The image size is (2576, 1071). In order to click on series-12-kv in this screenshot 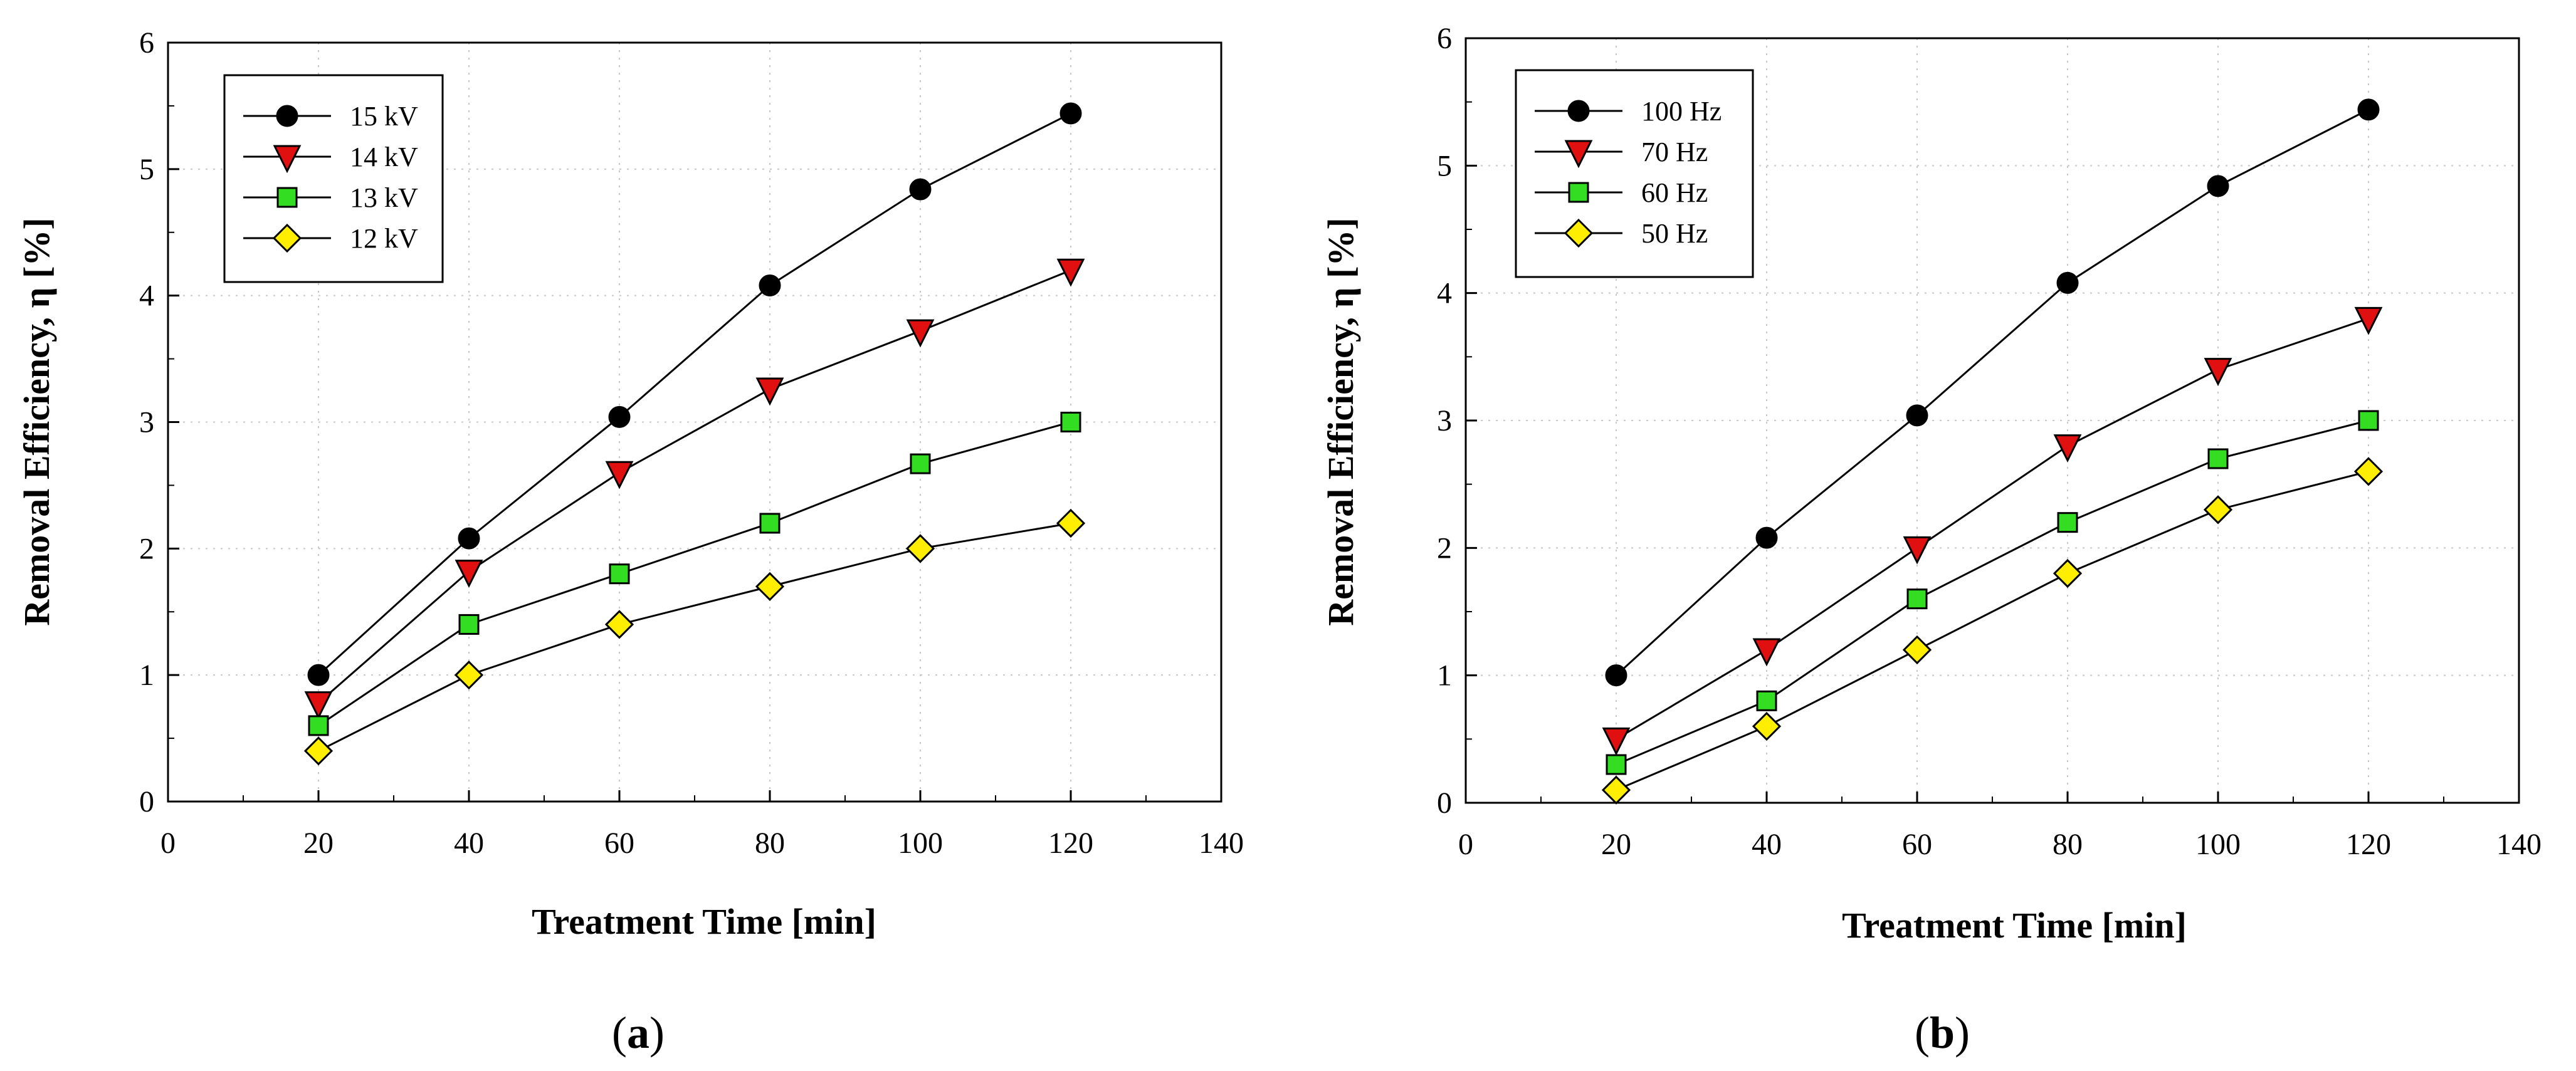, I will do `click(694, 637)`.